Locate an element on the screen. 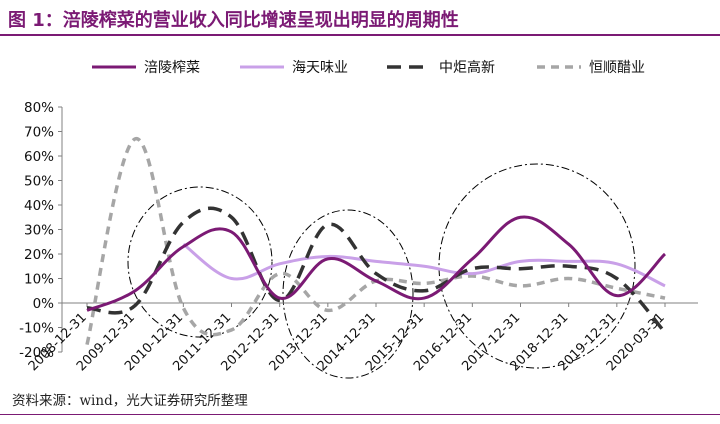  y-tick-label: -20% is located at coordinates (36, 353).